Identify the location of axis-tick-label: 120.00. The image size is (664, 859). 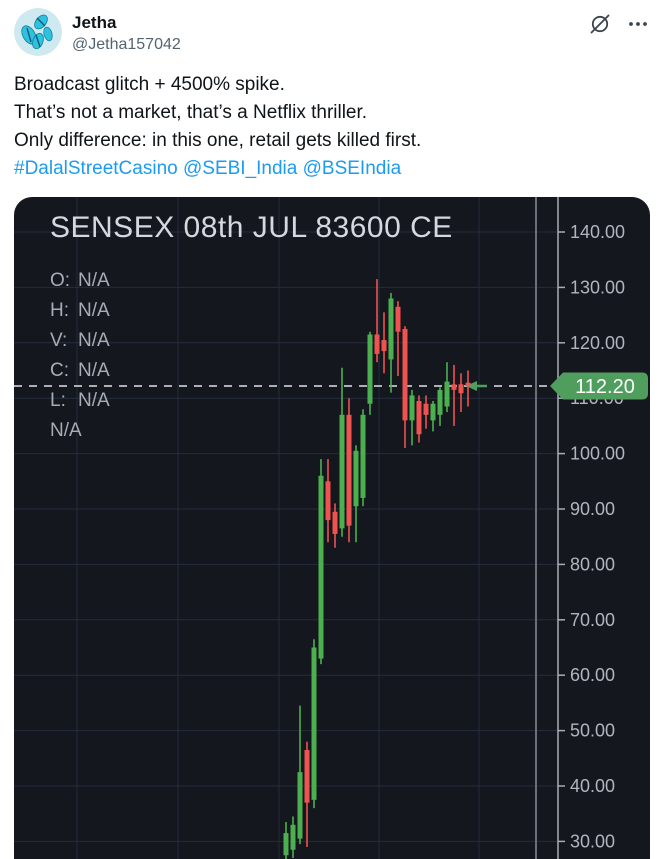
(597, 343).